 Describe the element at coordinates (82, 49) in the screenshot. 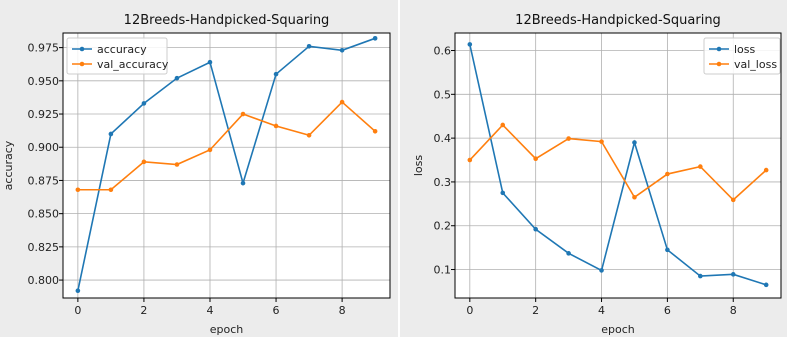

I see `accuracy-legend-marker-accuracy` at that location.